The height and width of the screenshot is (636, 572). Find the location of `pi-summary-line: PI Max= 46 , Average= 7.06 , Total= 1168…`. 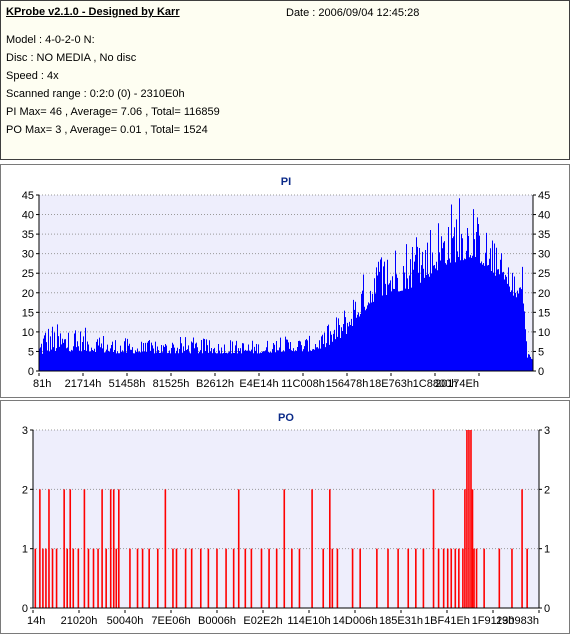

pi-summary-line: PI Max= 46 , Average= 7.06 , Total= 1168… is located at coordinates (113, 112).